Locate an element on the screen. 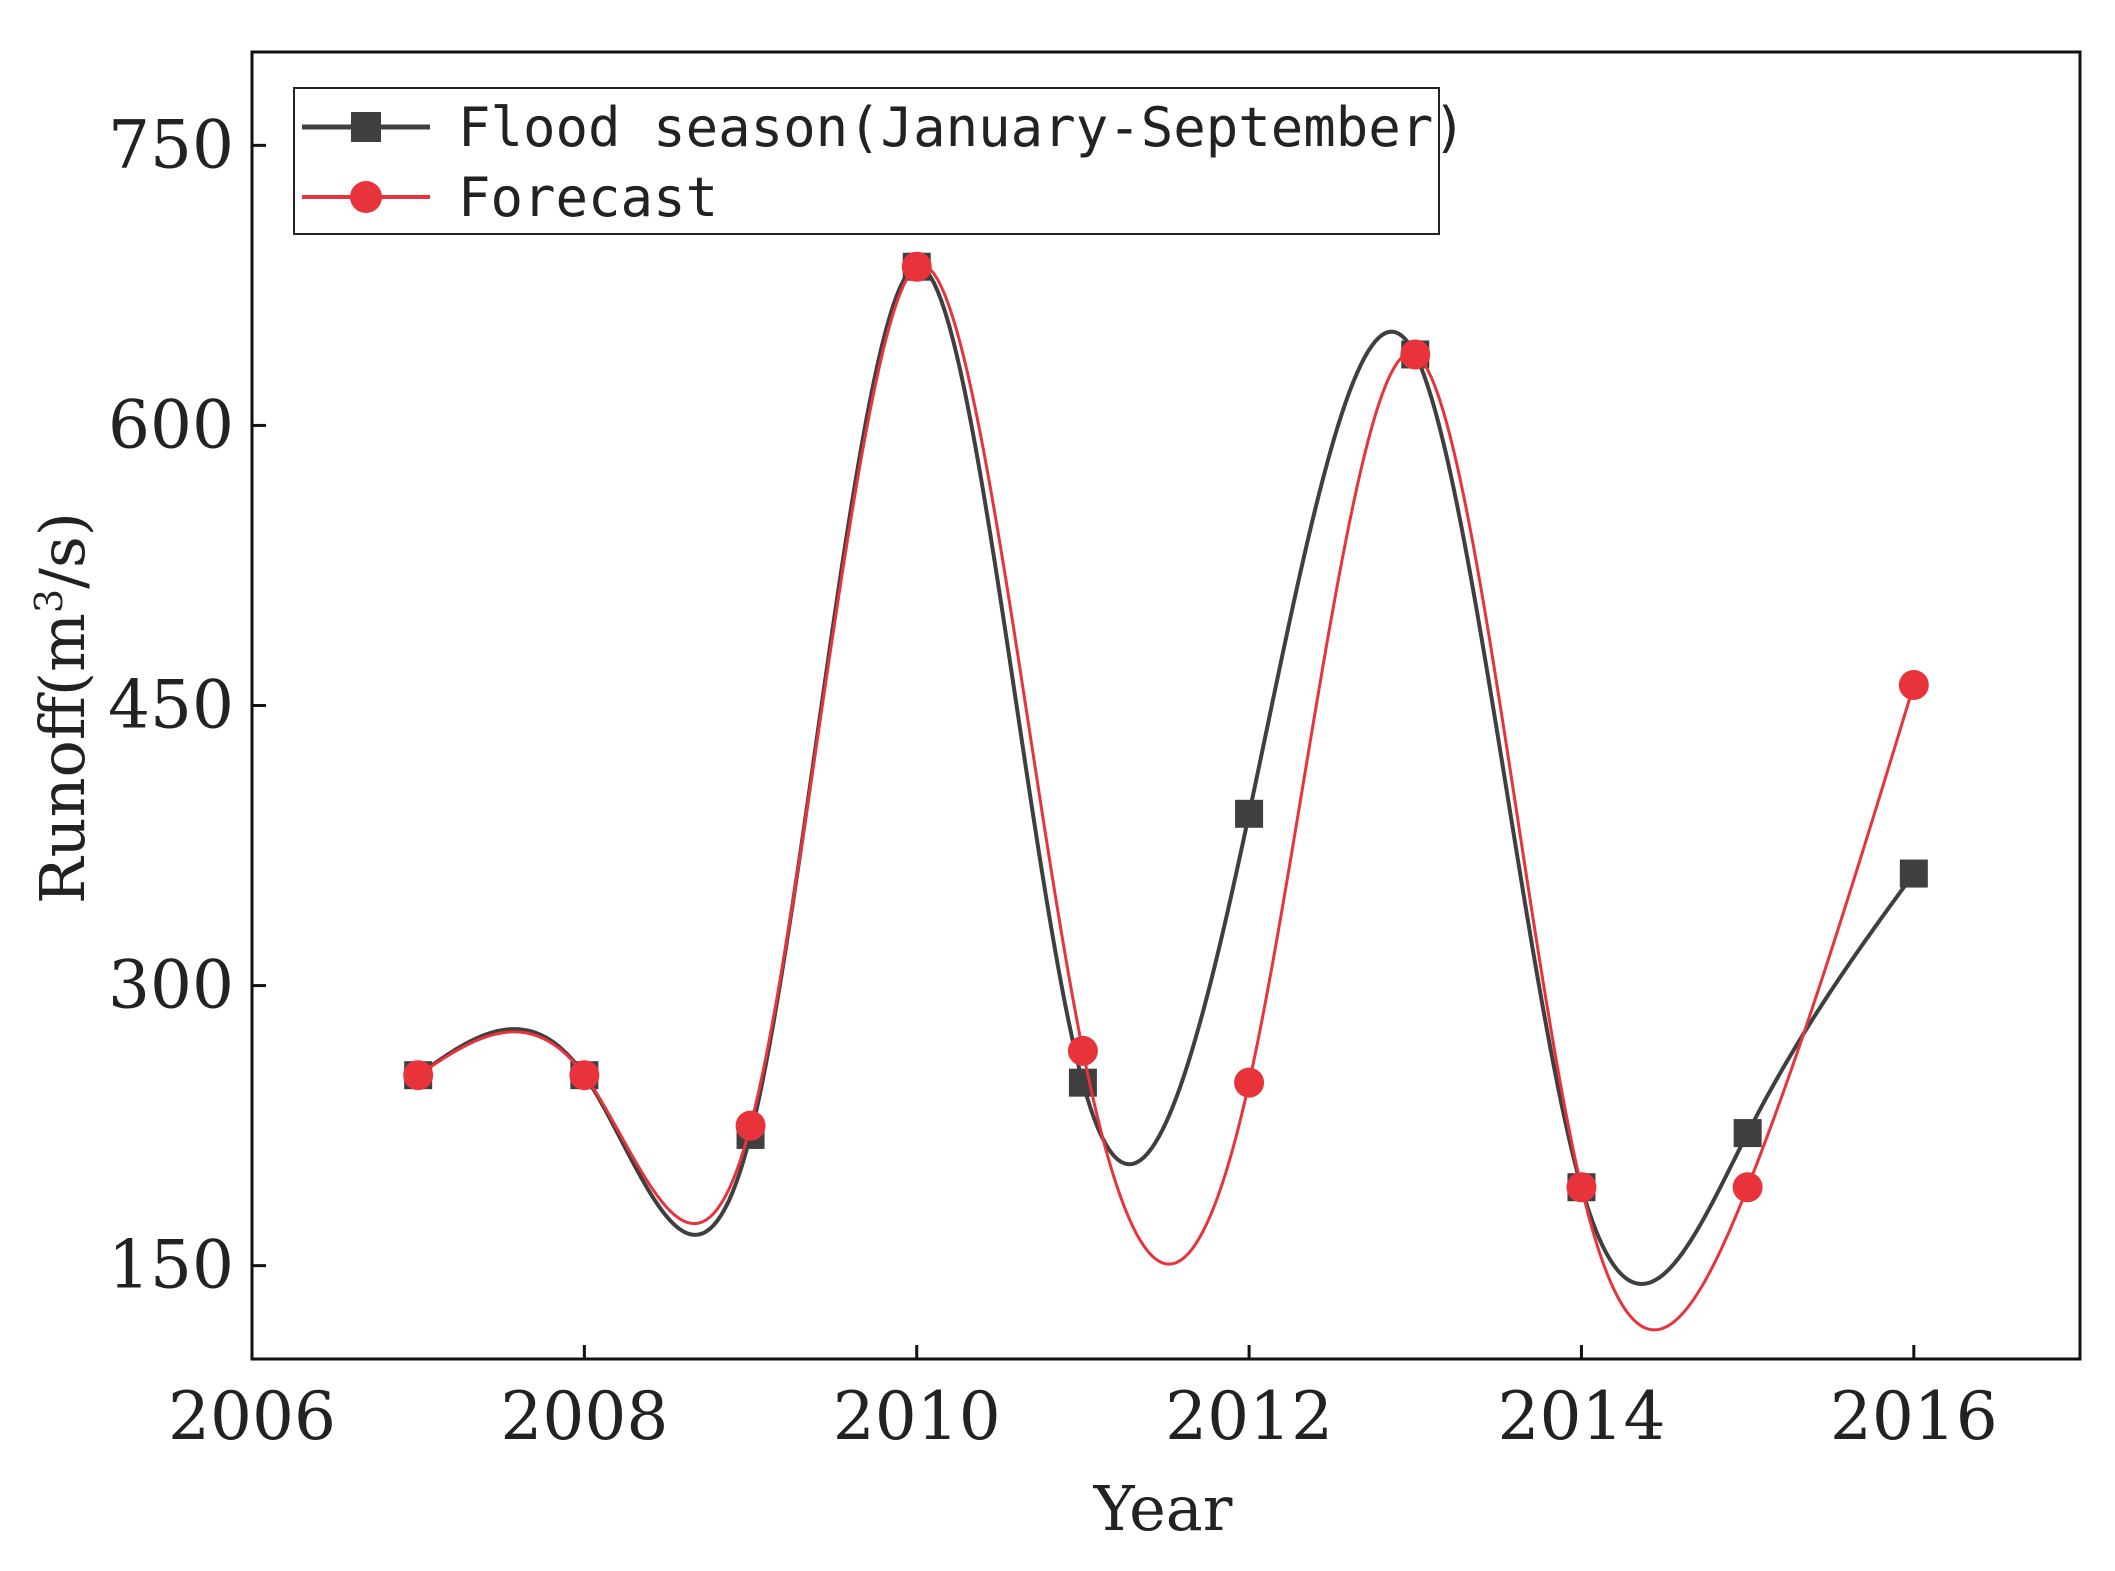 The height and width of the screenshot is (1571, 2115). y-tick-label: 450 is located at coordinates (171, 705).